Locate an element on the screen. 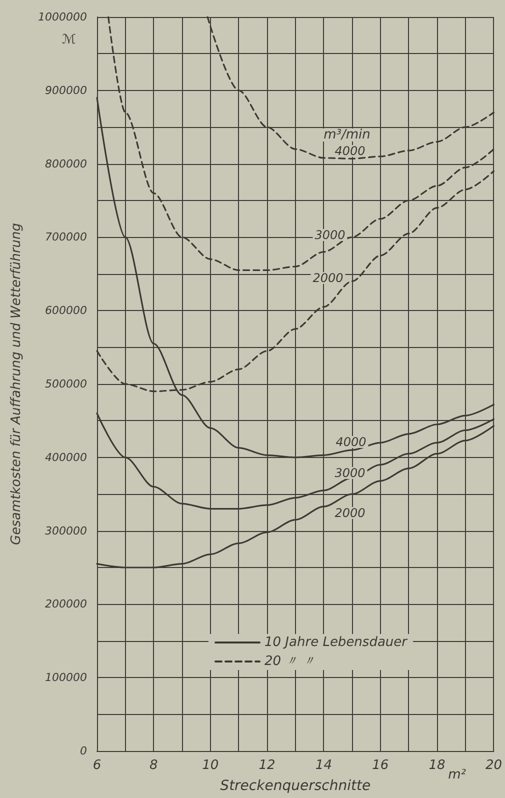 Image resolution: width=505 pixels, height=798 pixels. y-tick-label: 900000 is located at coordinates (66, 90).